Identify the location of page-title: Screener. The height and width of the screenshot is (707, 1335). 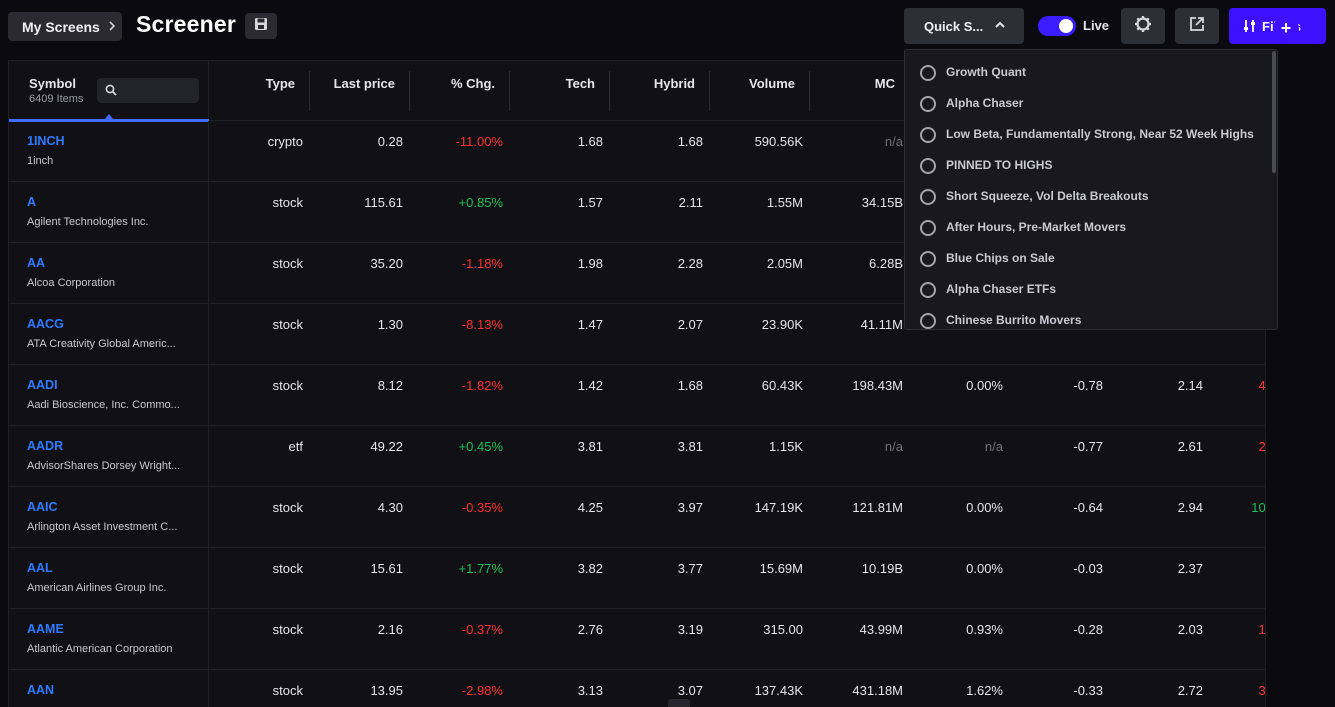
(186, 24).